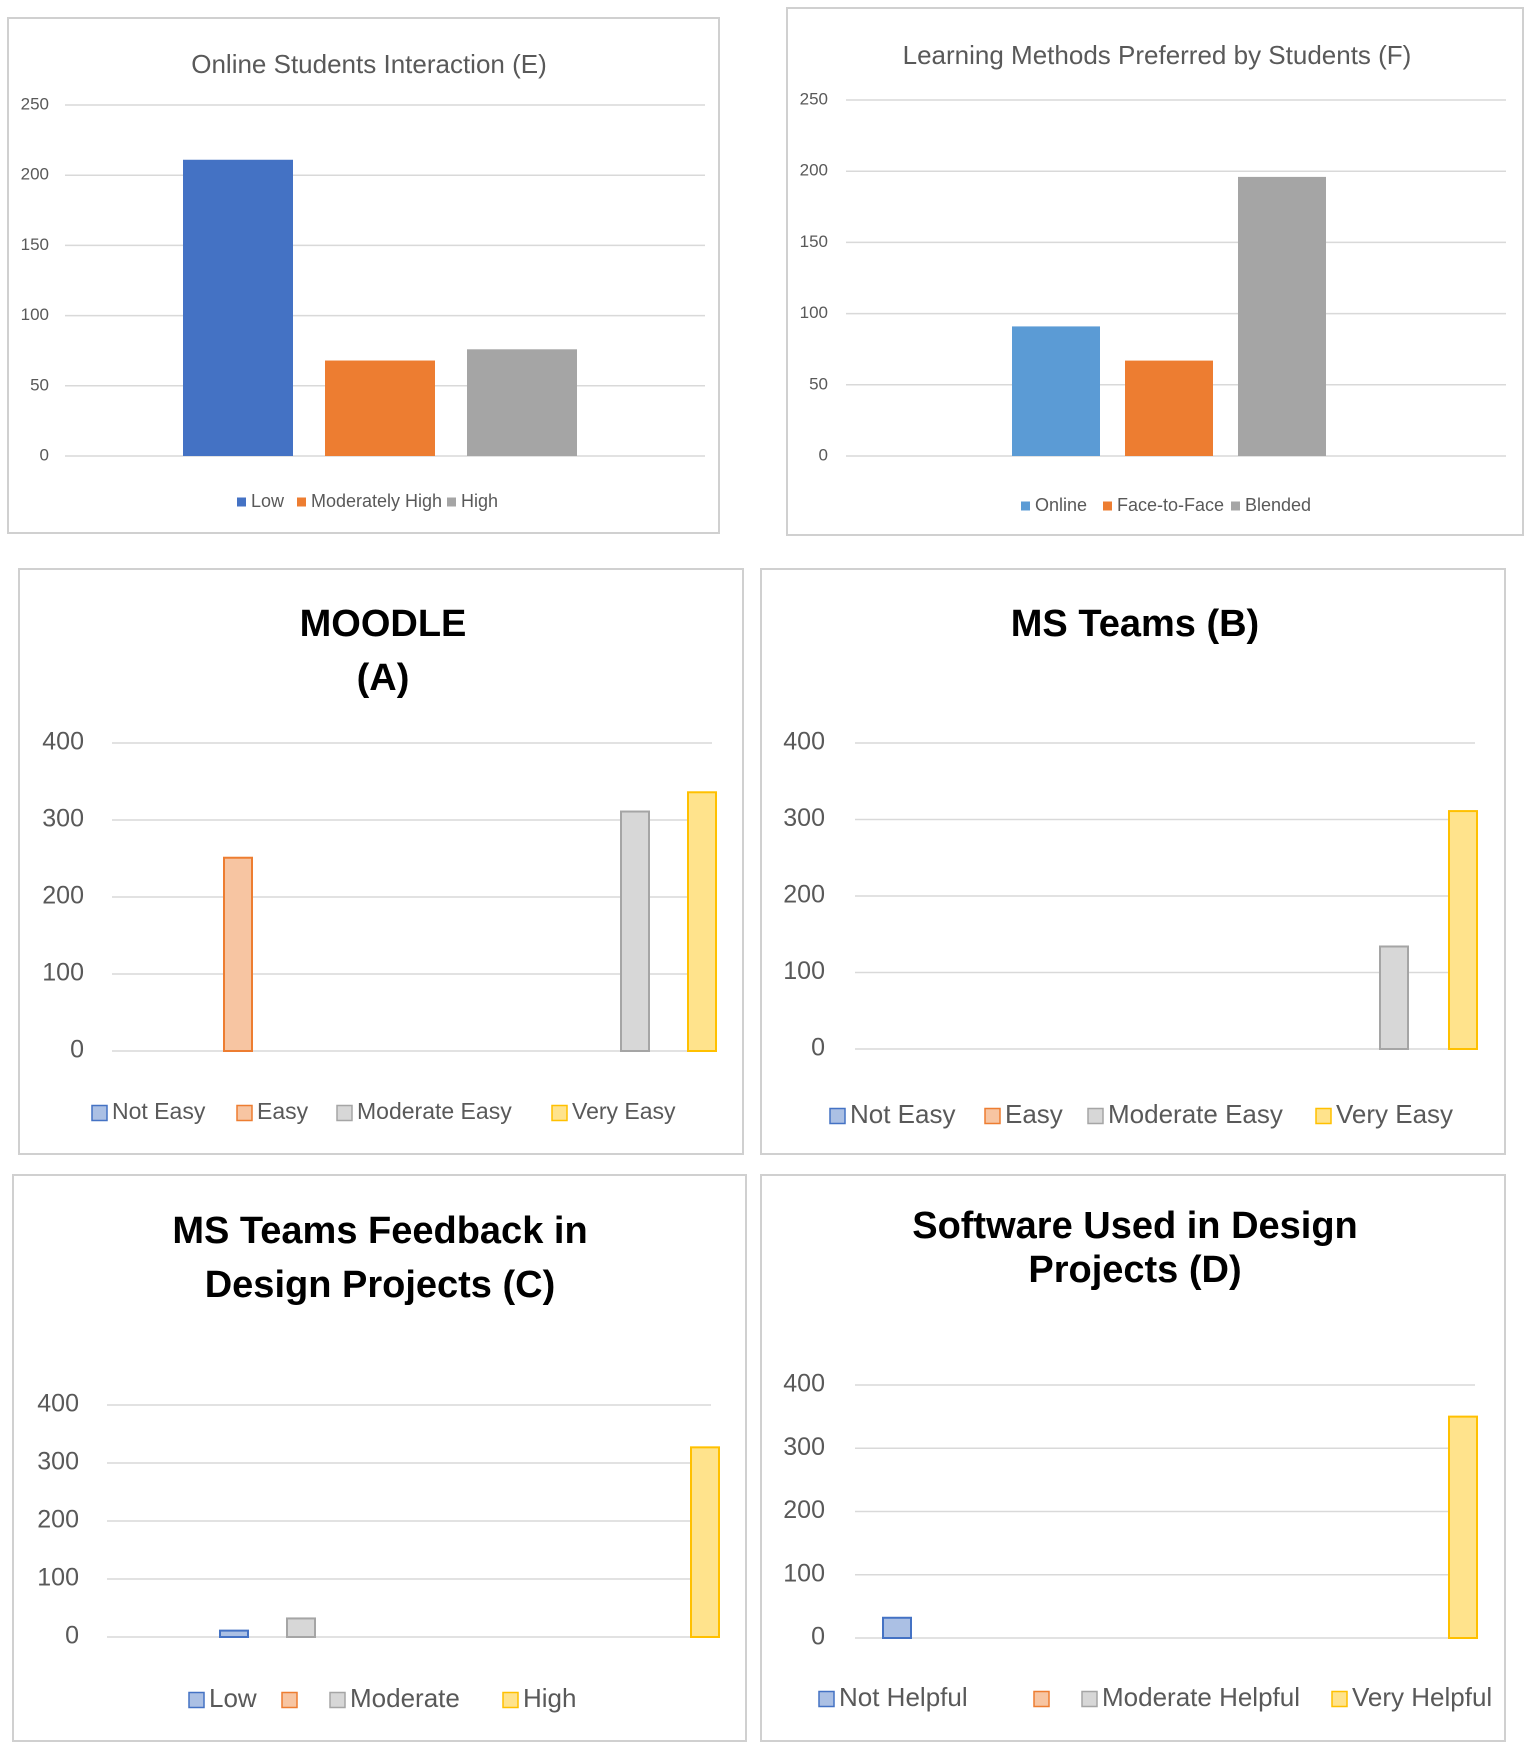 The image size is (1535, 1751). I want to click on chart-f-y-tick-label: 50, so click(818, 383).